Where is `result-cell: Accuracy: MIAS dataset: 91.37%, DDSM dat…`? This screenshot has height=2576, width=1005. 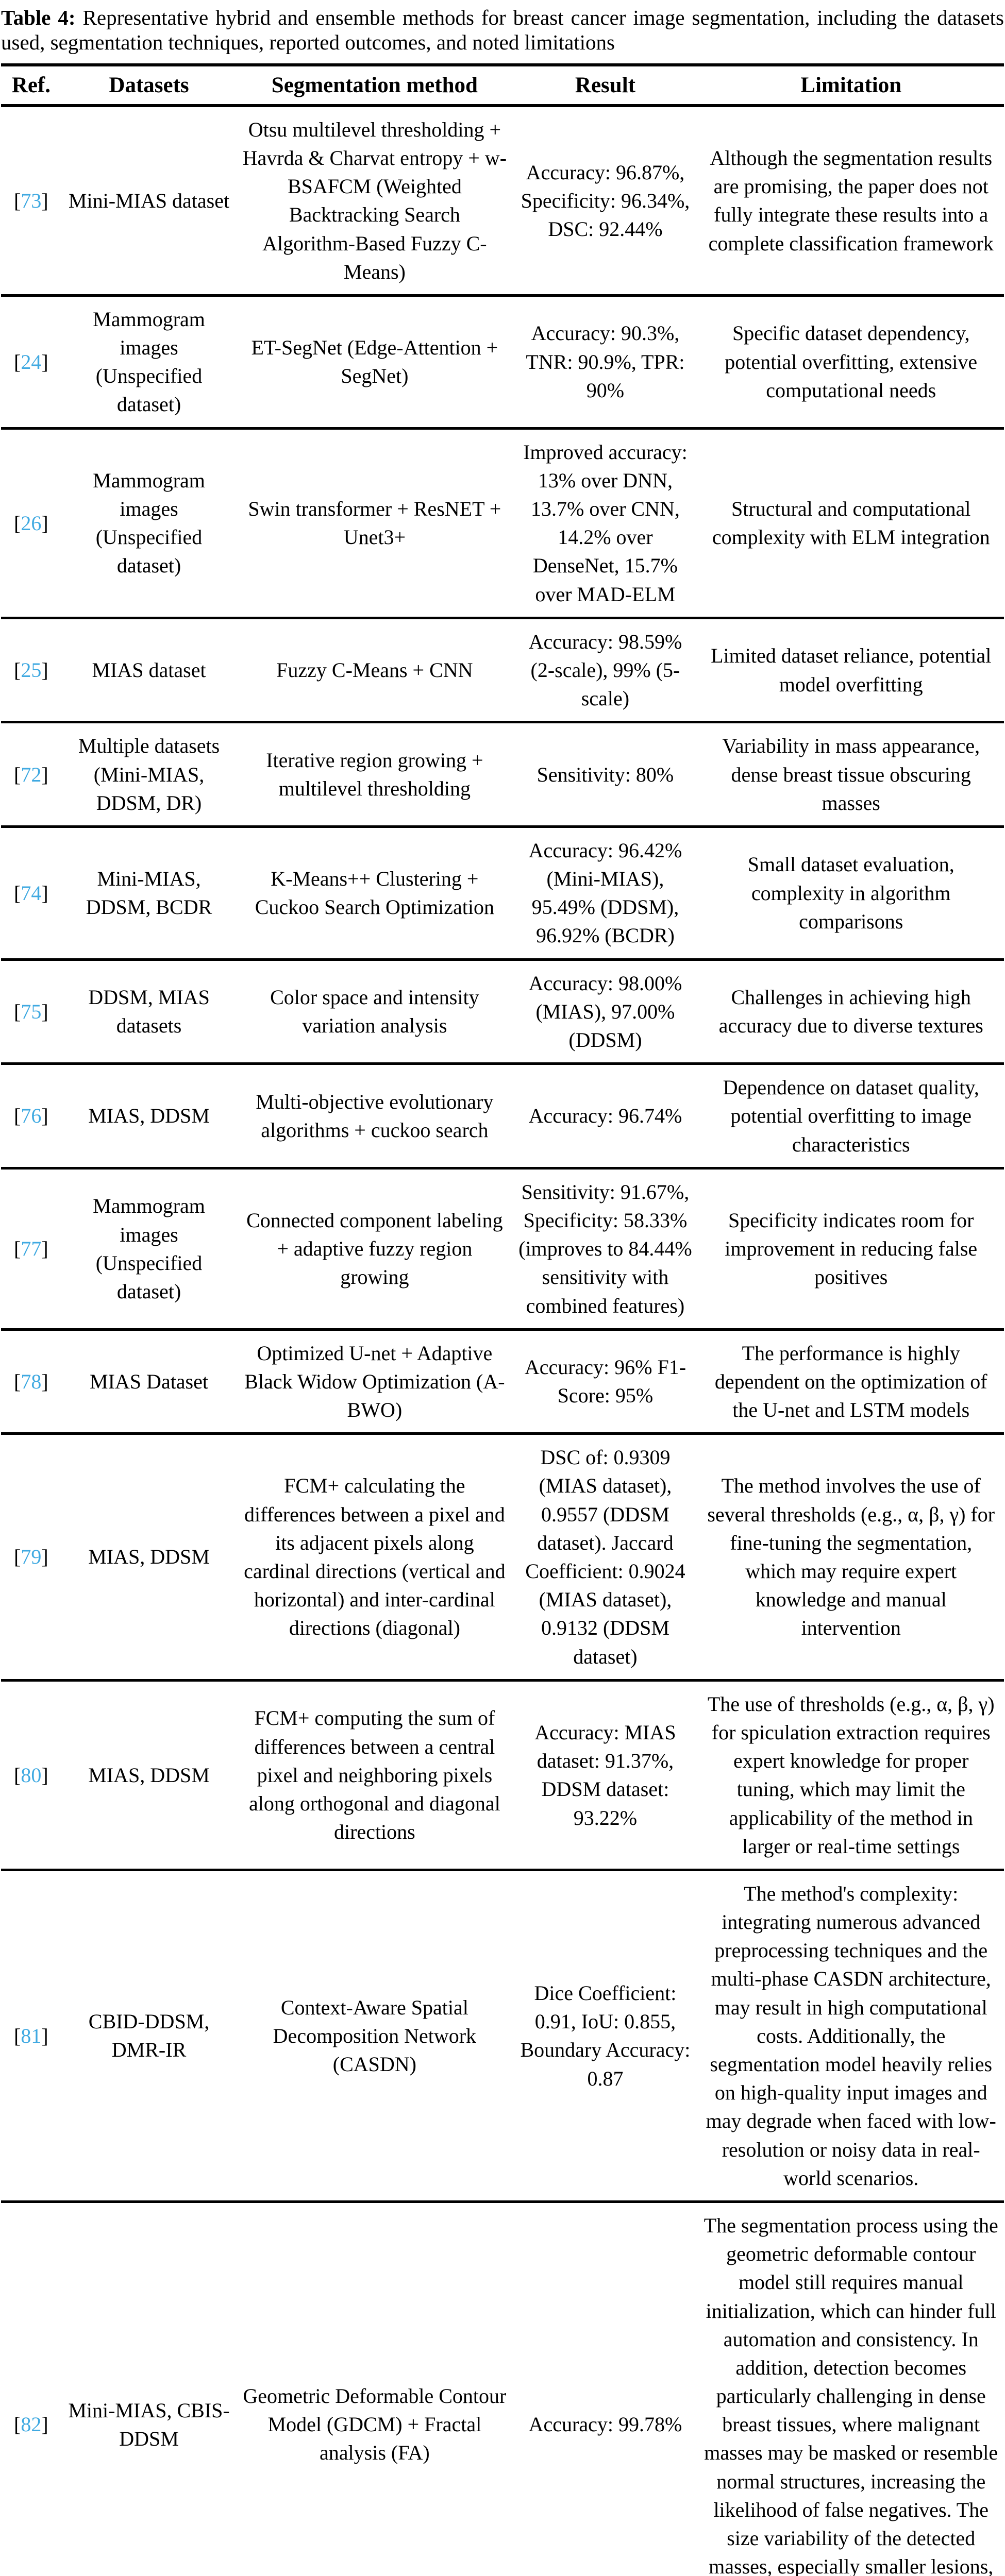 result-cell: Accuracy: MIAS dataset: 91.37%, DDSM dat… is located at coordinates (605, 1774).